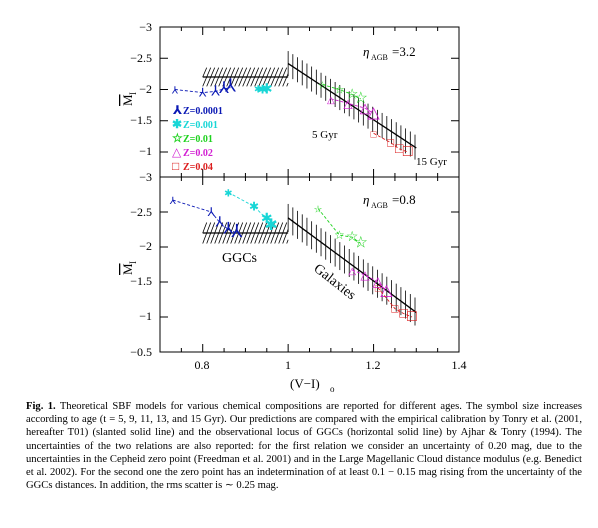 The height and width of the screenshot is (528, 598). What do you see at coordinates (145, 246) in the screenshot?
I see `bottom-y-tick-label: −2` at bounding box center [145, 246].